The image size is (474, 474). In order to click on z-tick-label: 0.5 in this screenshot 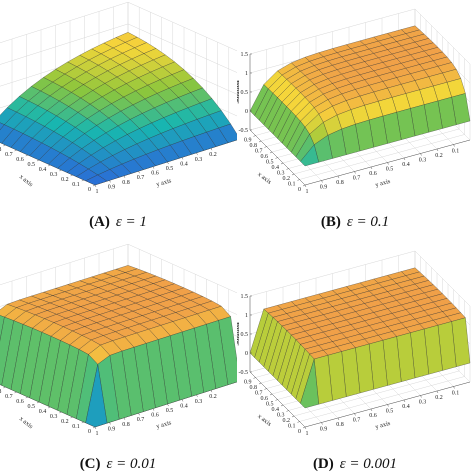, I will do `click(245, 335)`.